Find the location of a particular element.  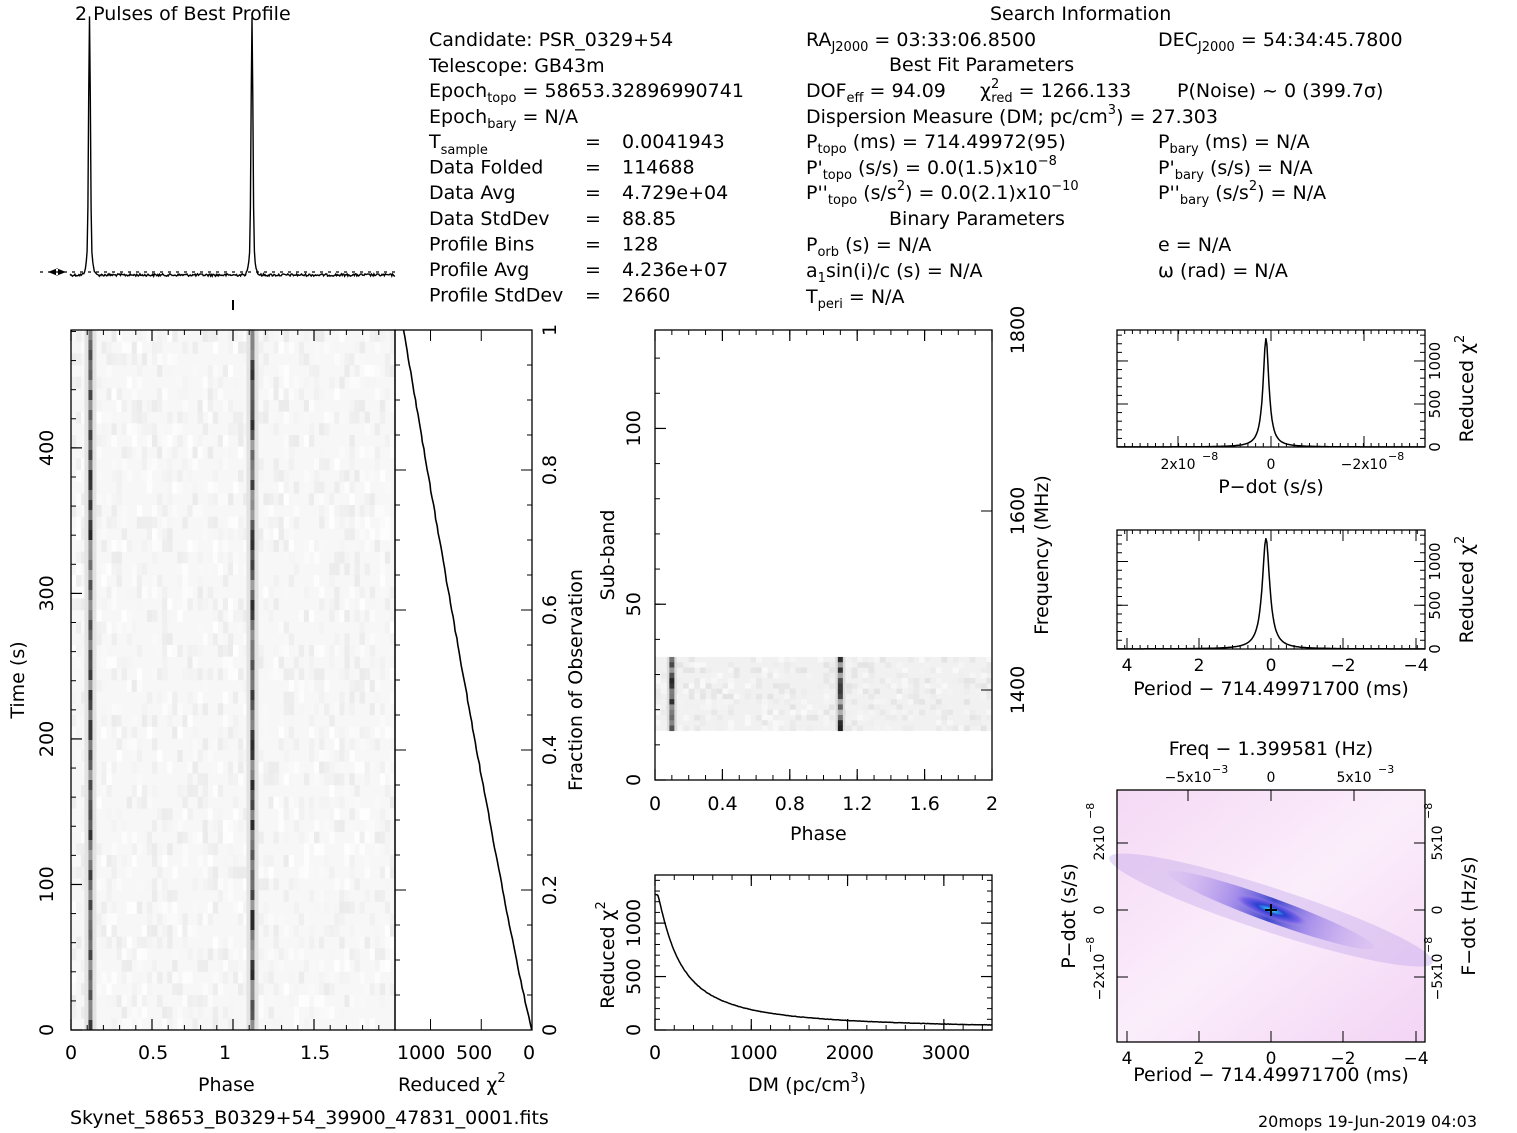

y2-axis-label: F−dot (Hz/s) is located at coordinates (1469, 915).